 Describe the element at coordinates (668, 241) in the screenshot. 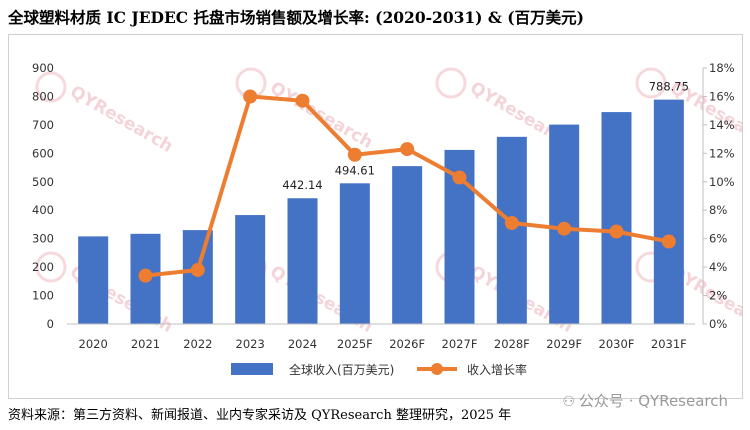

I see `growth-point-2031F` at that location.